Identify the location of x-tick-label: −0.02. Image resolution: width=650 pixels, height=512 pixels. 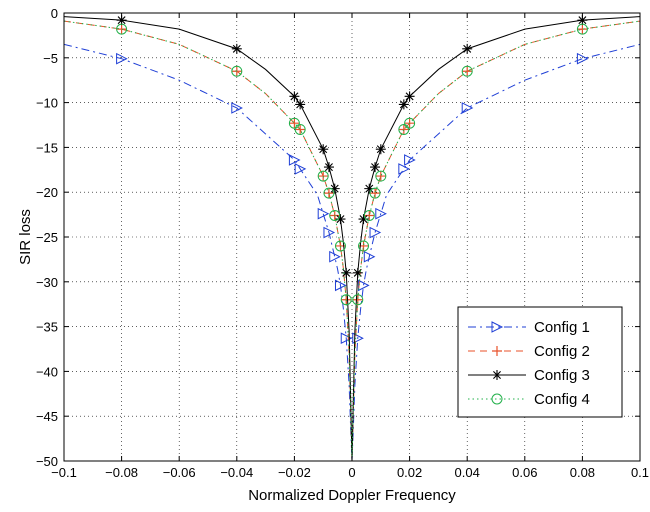
(294, 472).